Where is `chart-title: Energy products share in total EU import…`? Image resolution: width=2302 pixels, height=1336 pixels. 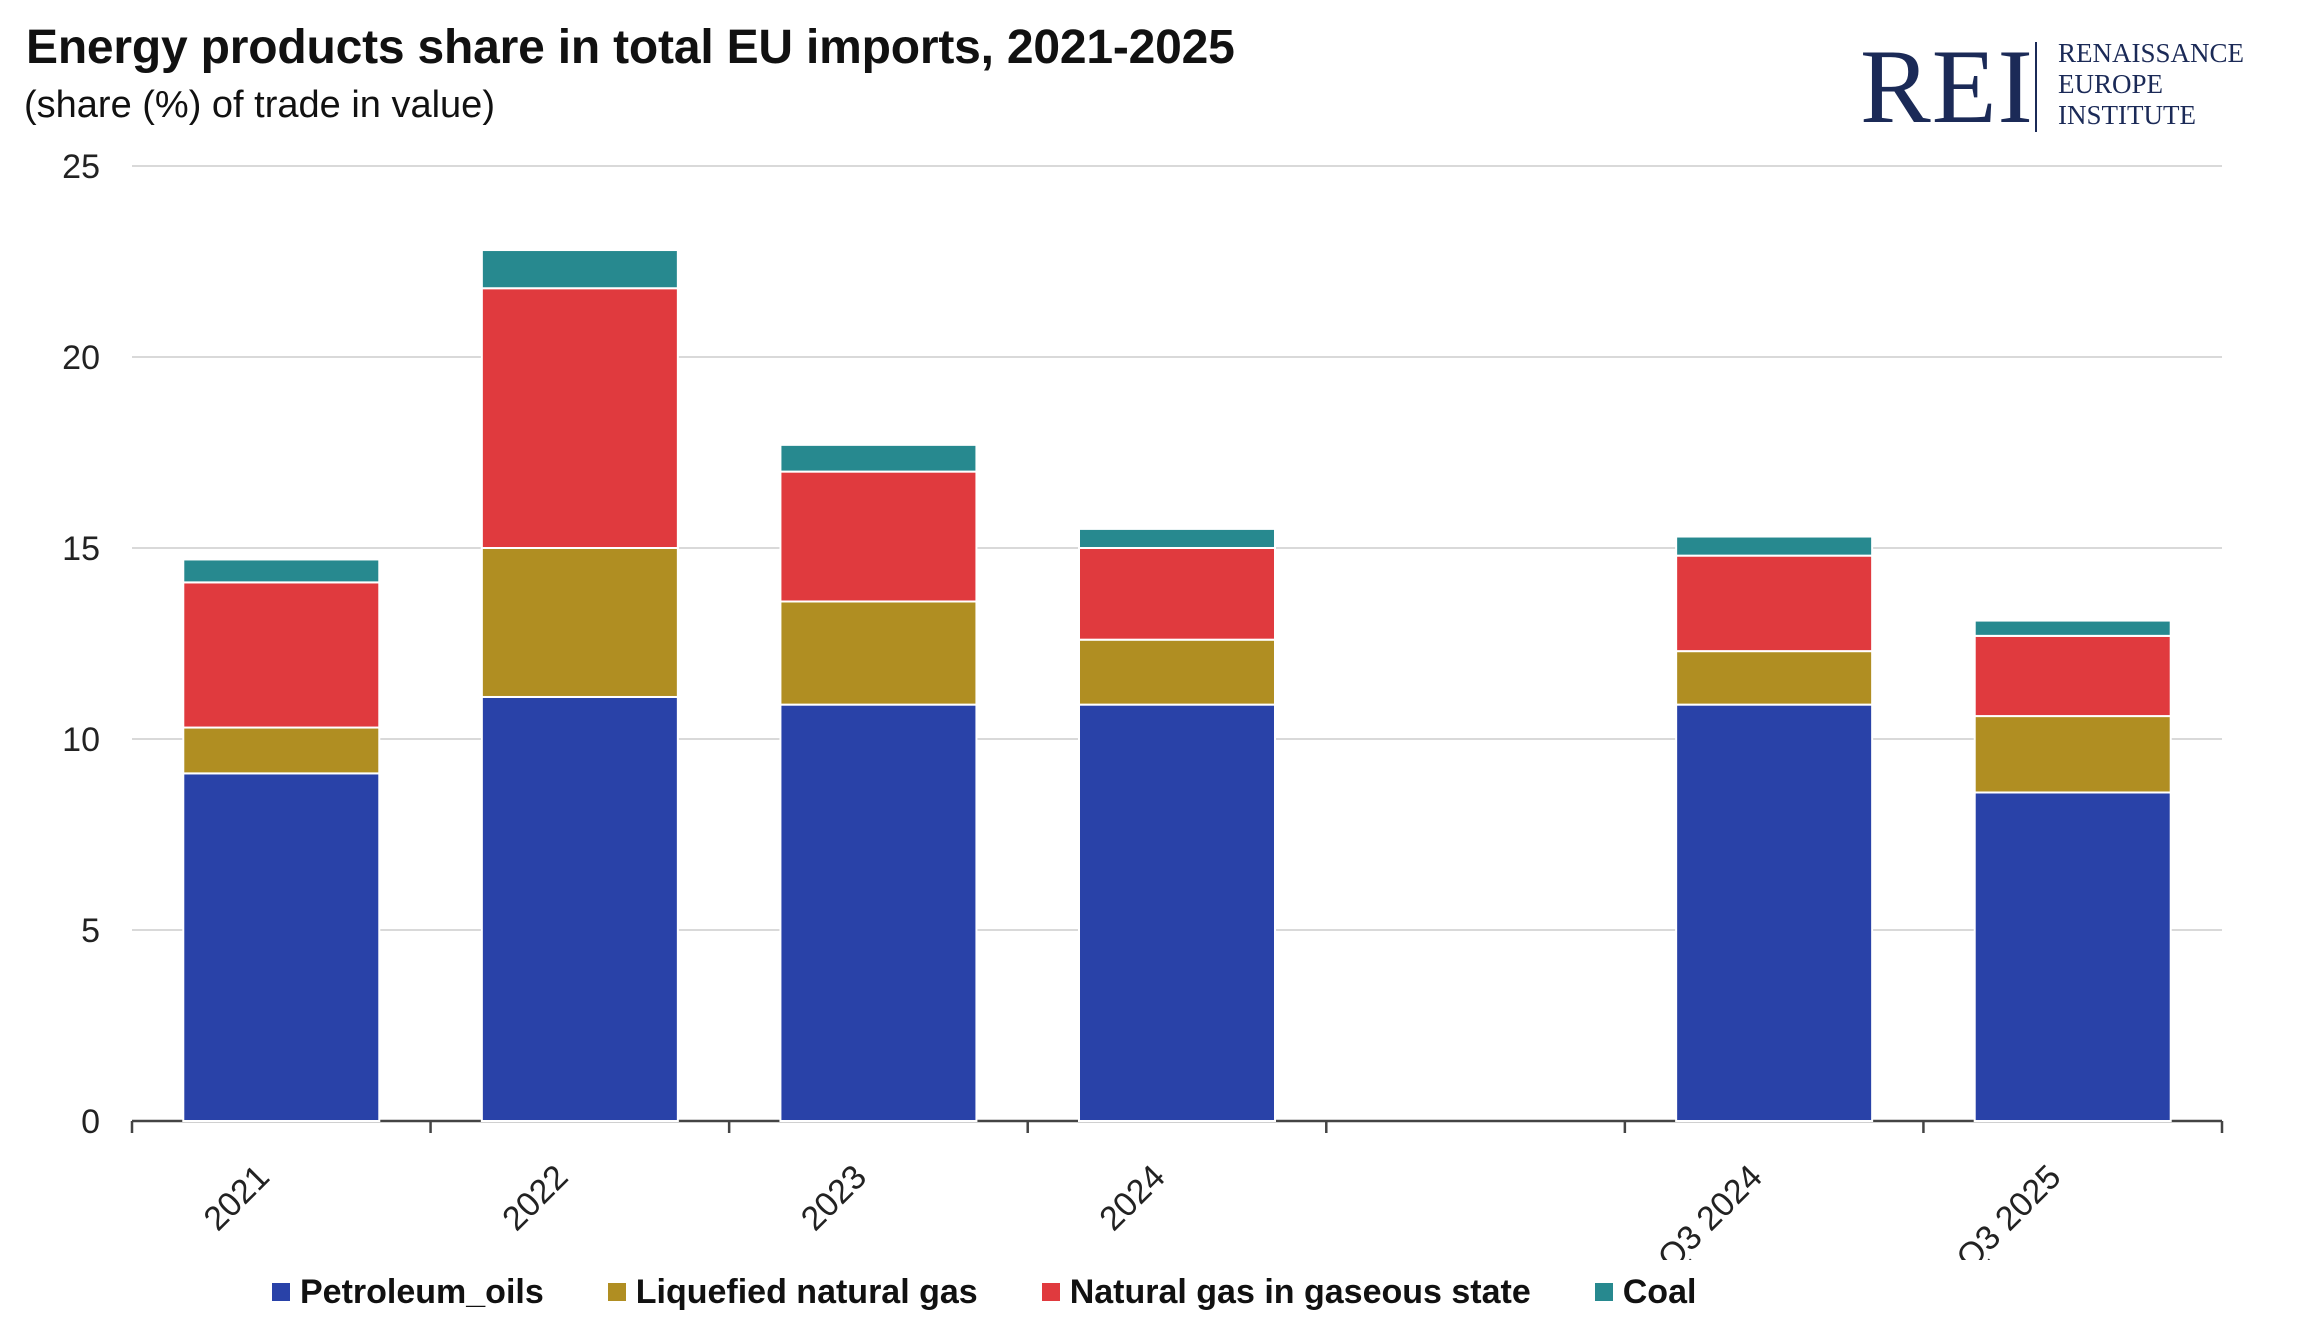
chart-title: Energy products share in total EU import… is located at coordinates (630, 47).